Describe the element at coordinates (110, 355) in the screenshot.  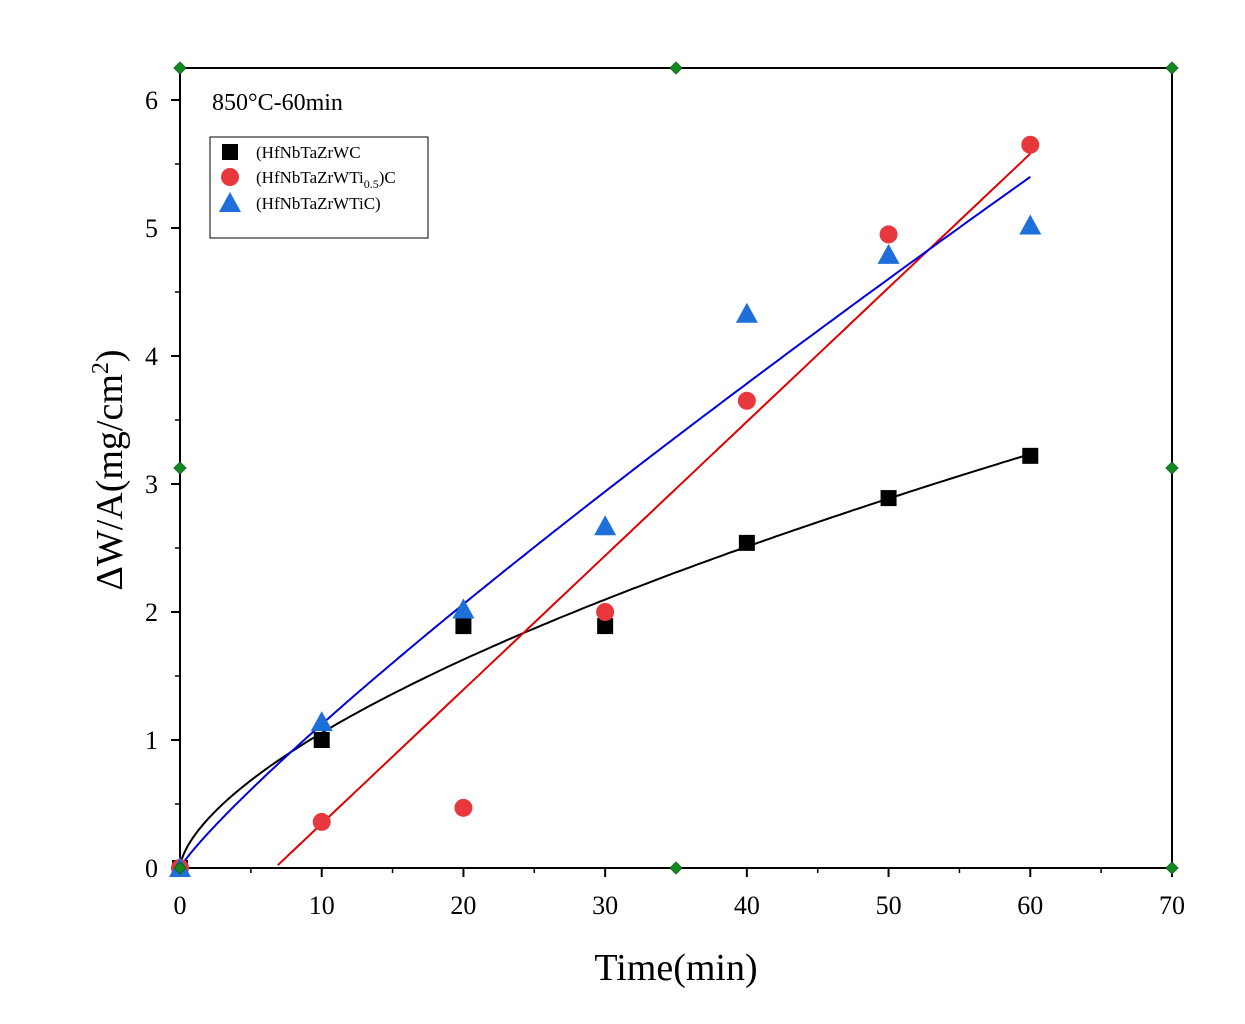
I see `y-axis-title-close: )` at that location.